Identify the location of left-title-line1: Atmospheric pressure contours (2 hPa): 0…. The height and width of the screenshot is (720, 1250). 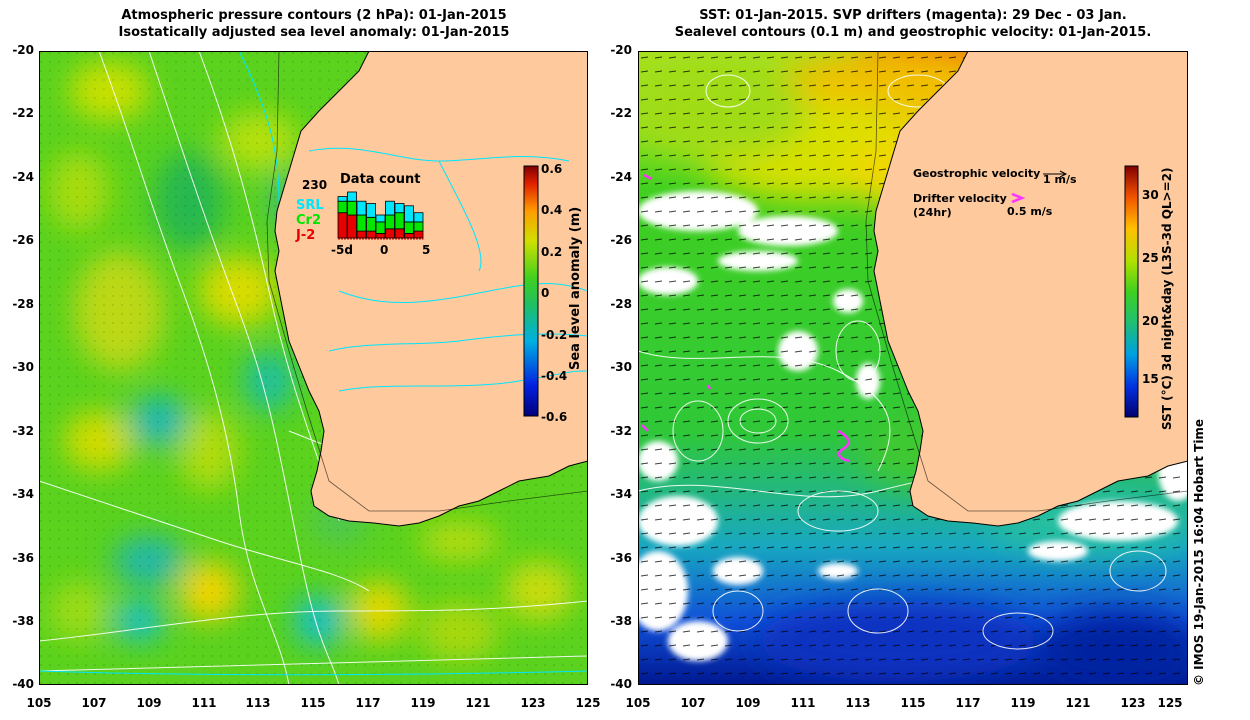
(314, 15).